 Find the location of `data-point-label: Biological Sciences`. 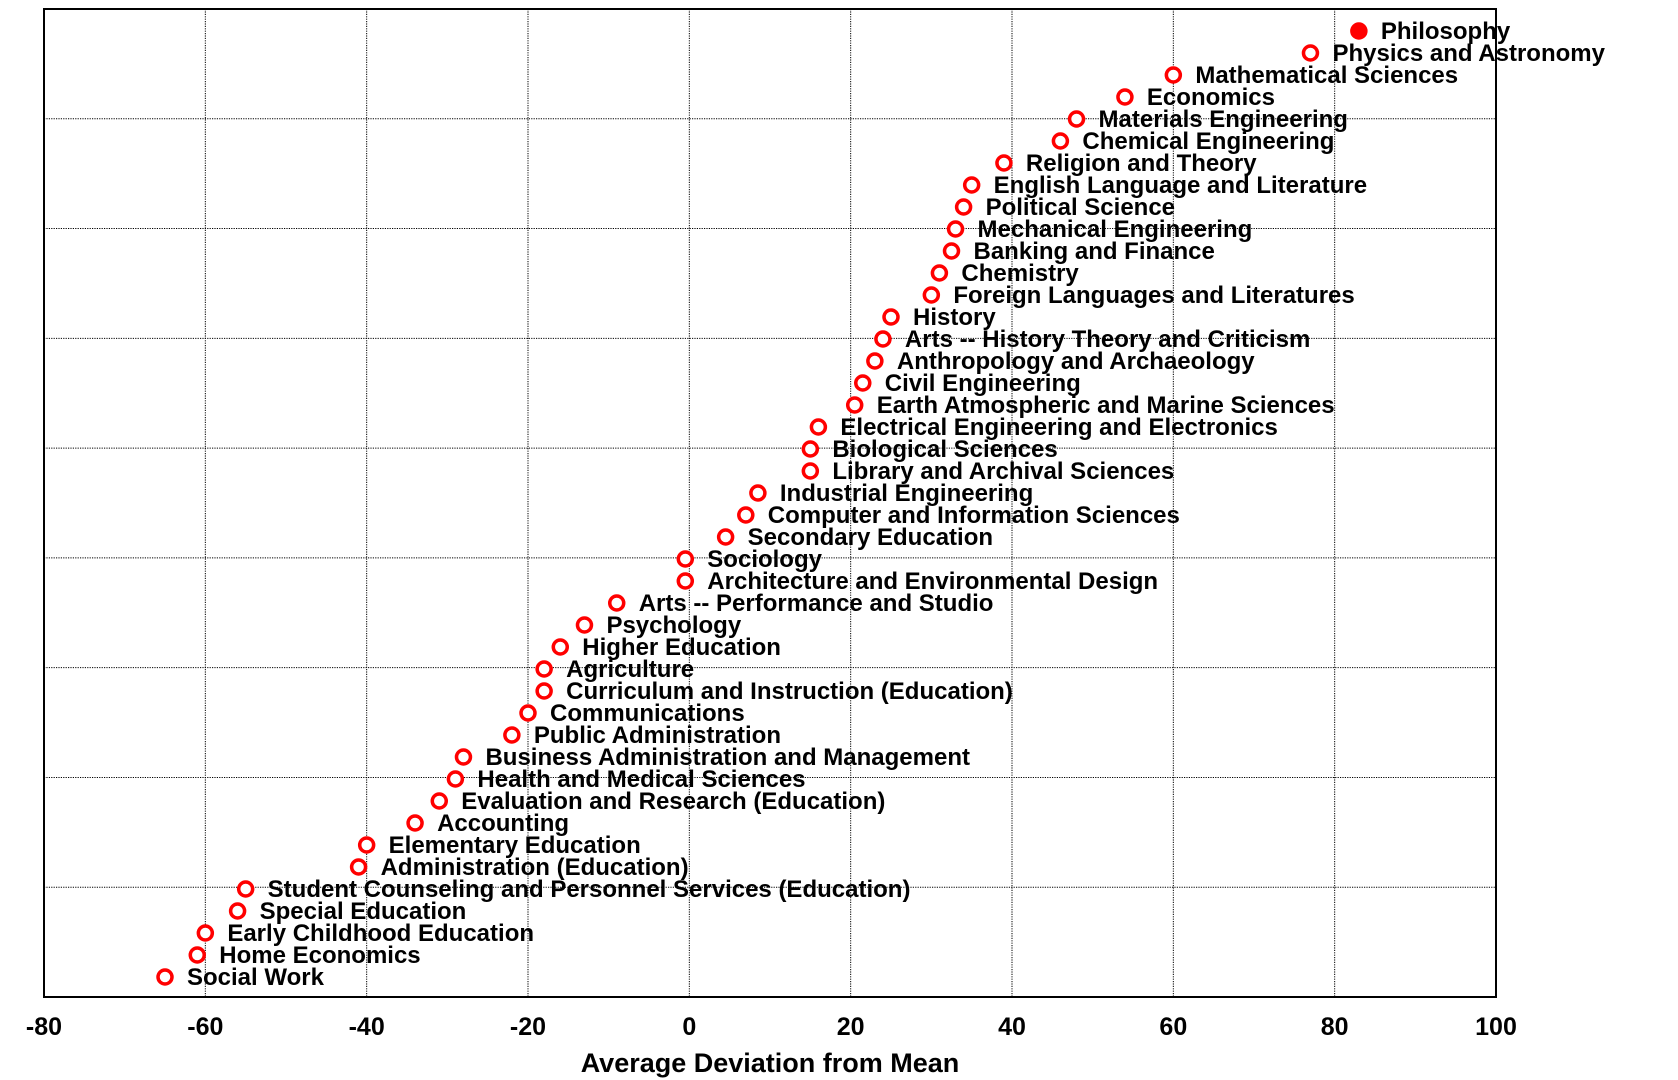

data-point-label: Biological Sciences is located at coordinates (944, 449).